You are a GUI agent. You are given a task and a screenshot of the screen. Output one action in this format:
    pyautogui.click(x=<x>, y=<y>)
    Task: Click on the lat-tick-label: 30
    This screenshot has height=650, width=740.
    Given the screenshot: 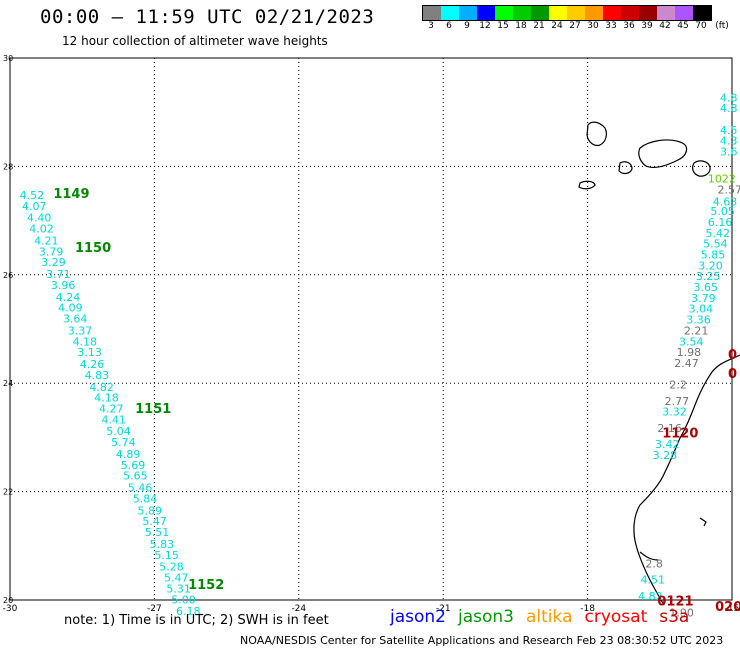 What is the action you would take?
    pyautogui.click(x=8, y=58)
    